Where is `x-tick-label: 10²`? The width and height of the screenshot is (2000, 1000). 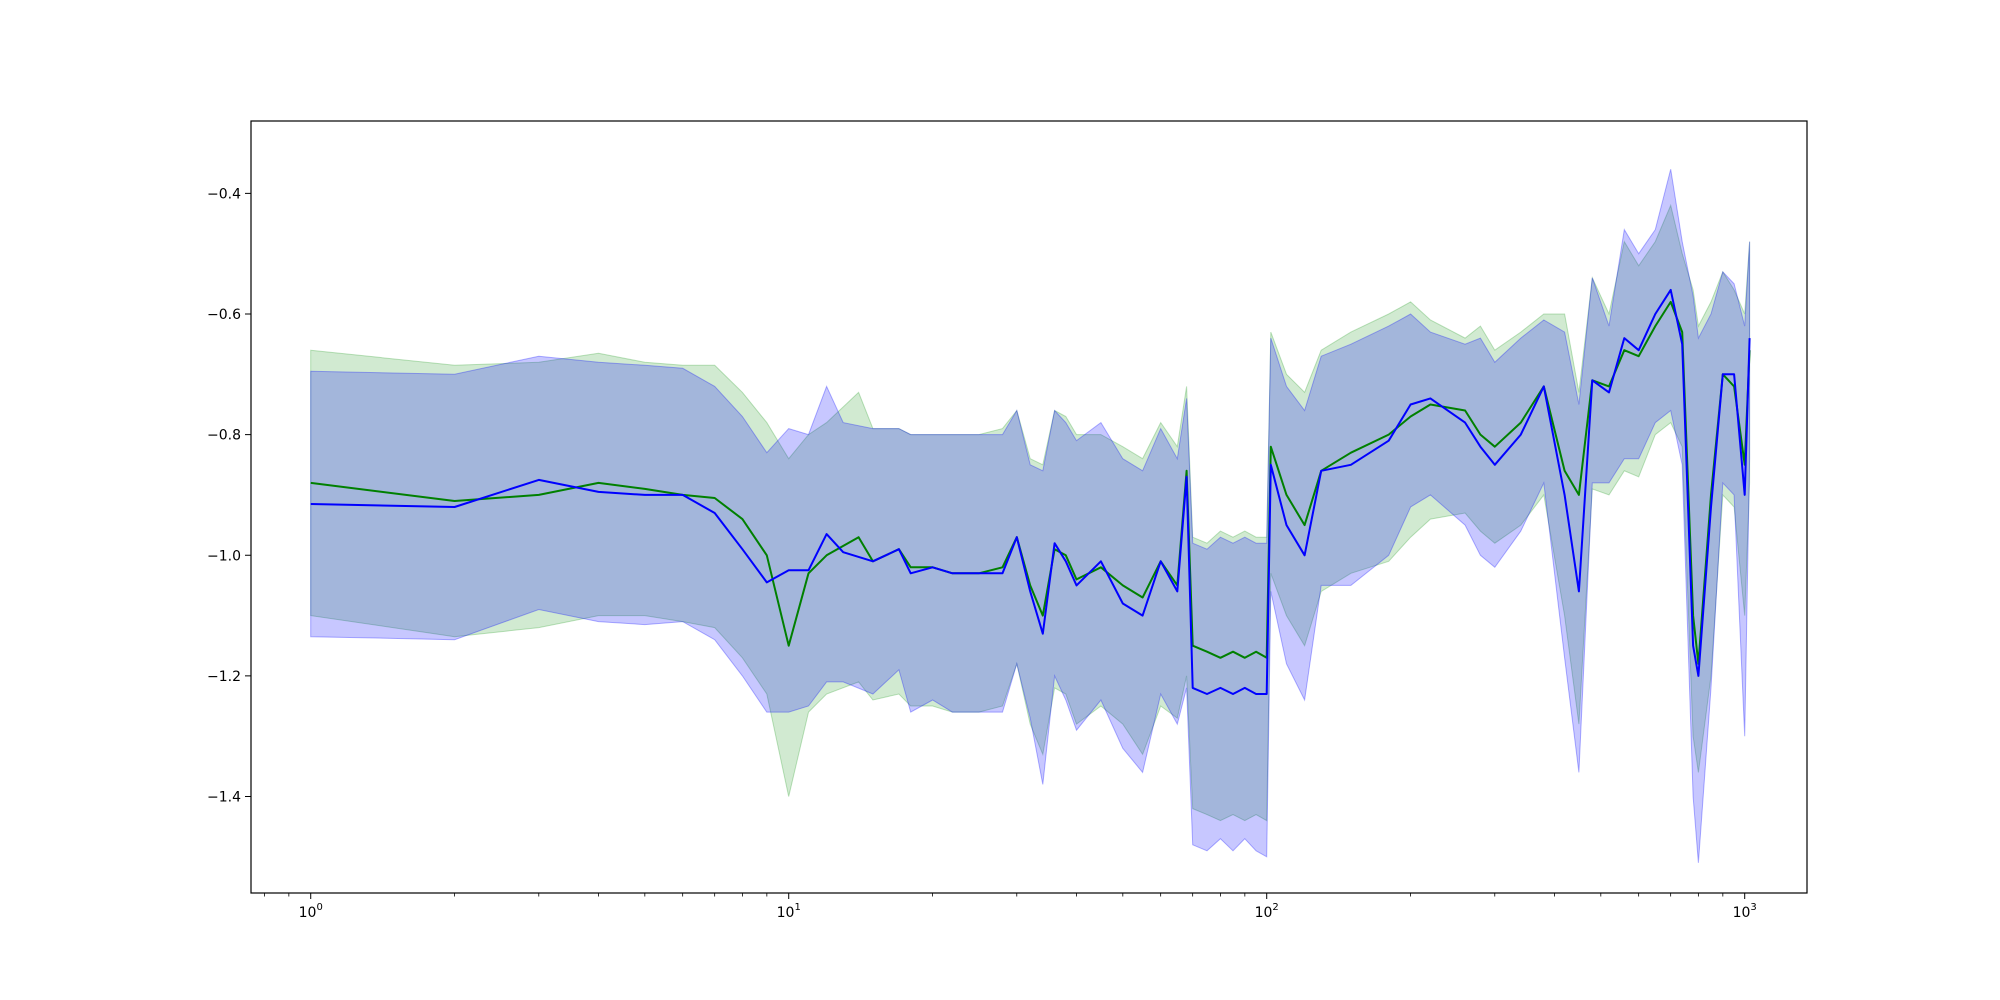 x-tick-label: 10² is located at coordinates (1267, 911).